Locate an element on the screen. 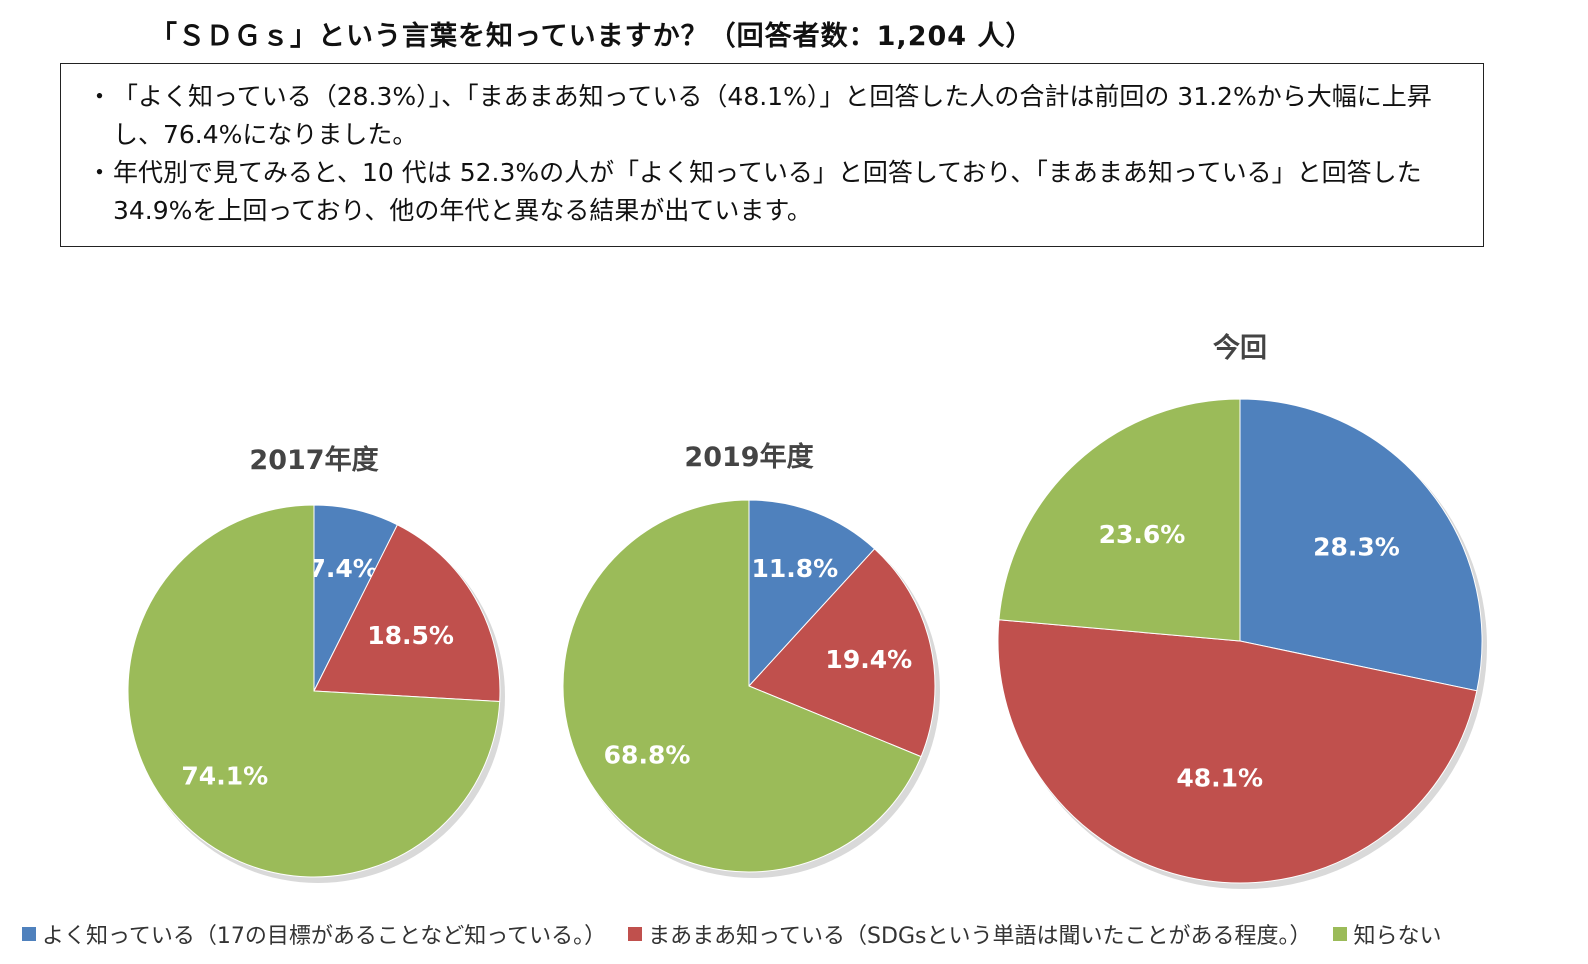  legend-label: よく知っている（17の目標があることなど知っている。） is located at coordinates (324, 936).